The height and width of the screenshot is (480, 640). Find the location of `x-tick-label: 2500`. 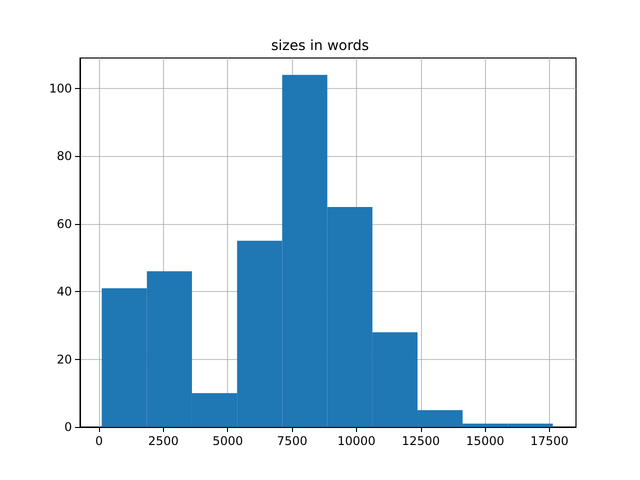

x-tick-label: 2500 is located at coordinates (163, 441).